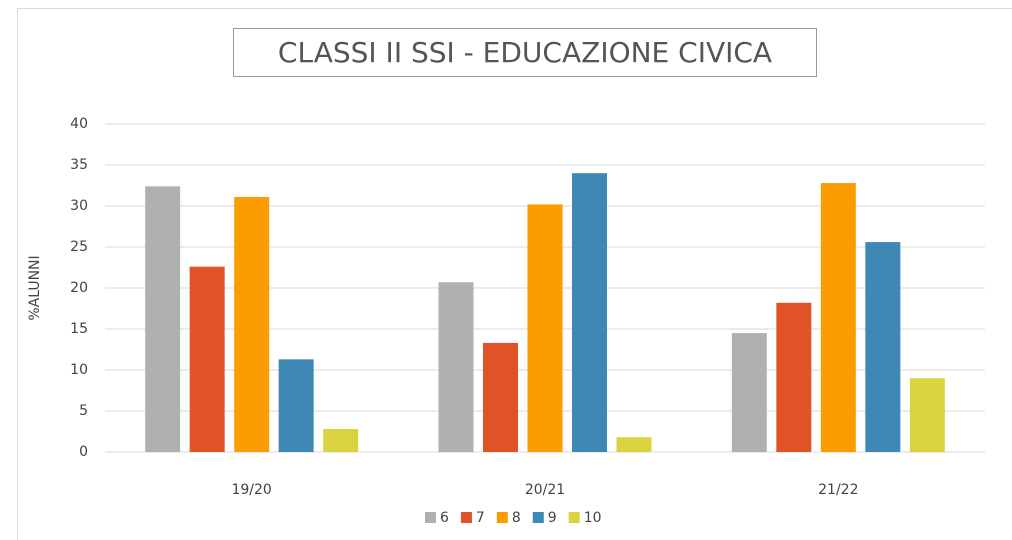 This screenshot has width=1012, height=540. I want to click on y-tick-label: 30, so click(79, 206).